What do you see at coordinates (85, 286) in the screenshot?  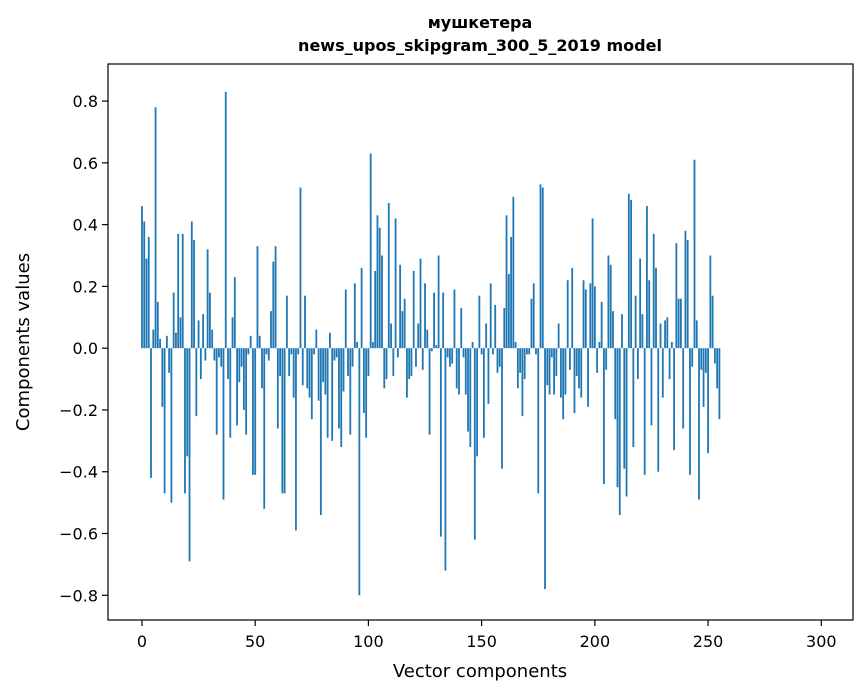 I see `y-tick-label: 0.2` at bounding box center [85, 286].